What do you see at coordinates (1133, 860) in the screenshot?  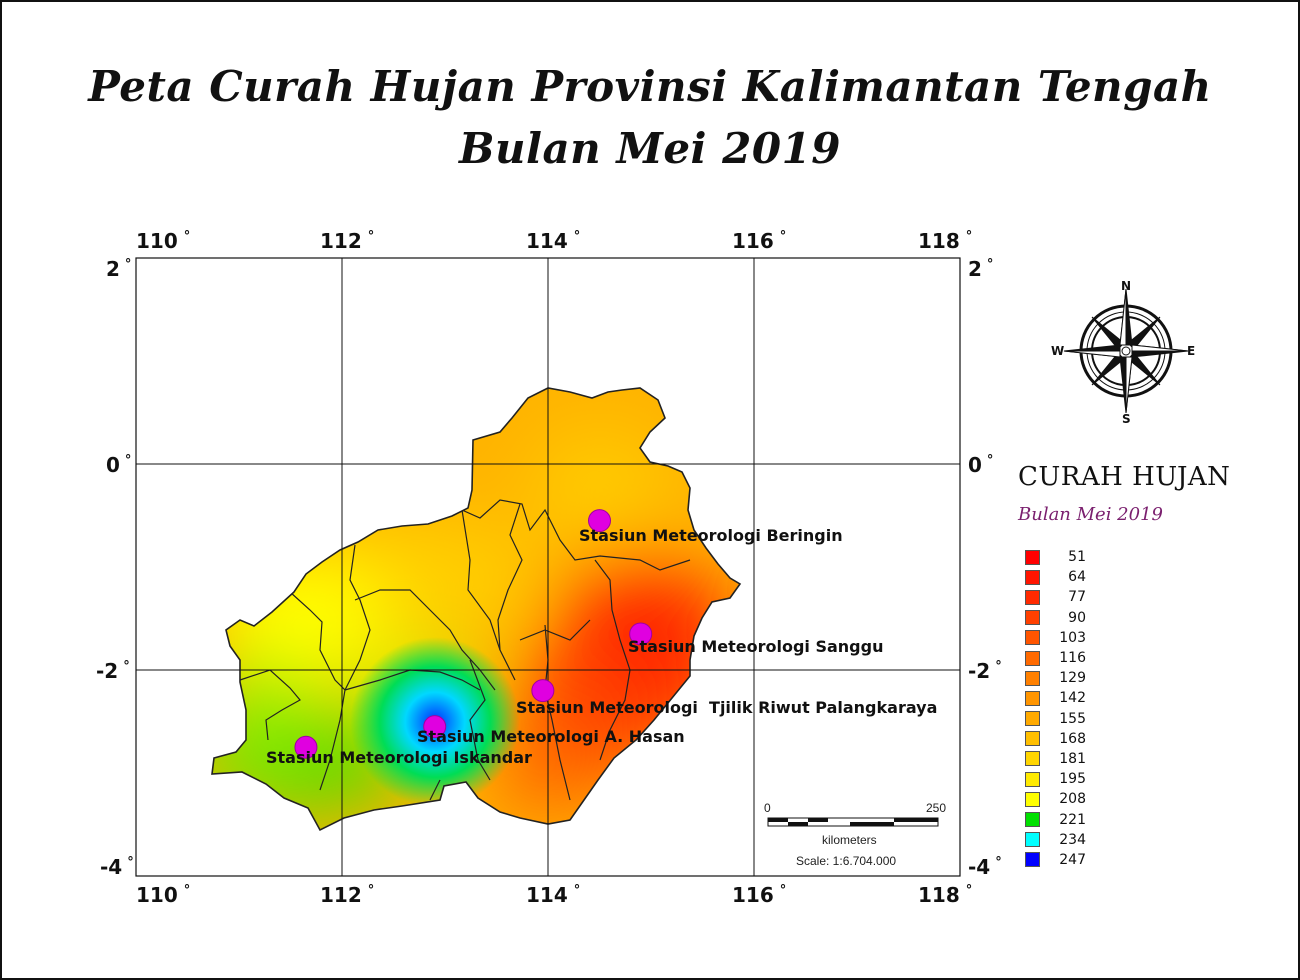 I see `legend-item: 247` at bounding box center [1133, 860].